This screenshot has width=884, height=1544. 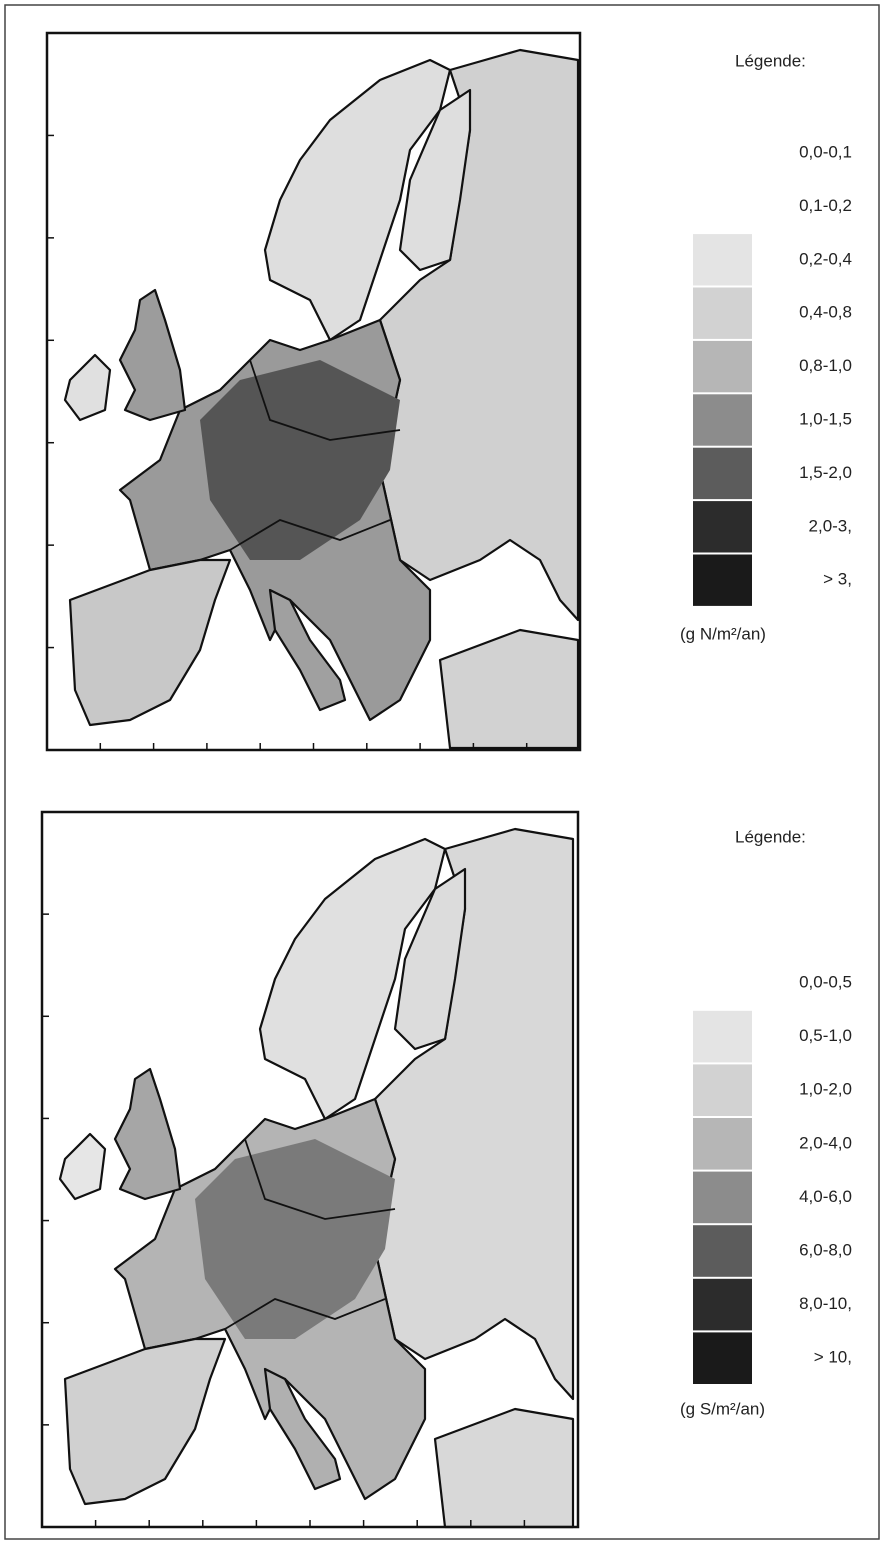 What do you see at coordinates (825, 472) in the screenshot?
I see `legend-label: 1,5-2,0` at bounding box center [825, 472].